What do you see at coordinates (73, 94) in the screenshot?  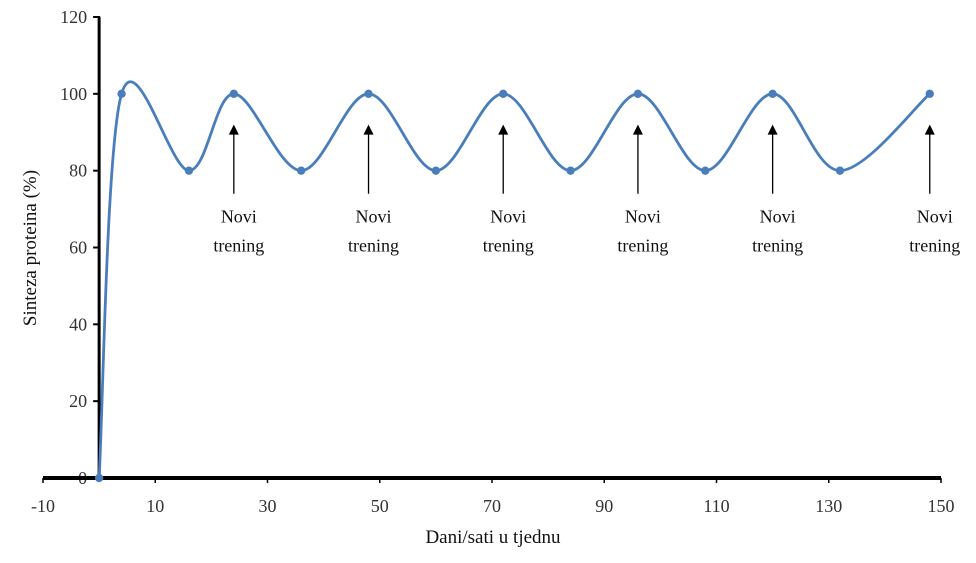 I see `y-tick-label: 100` at bounding box center [73, 94].